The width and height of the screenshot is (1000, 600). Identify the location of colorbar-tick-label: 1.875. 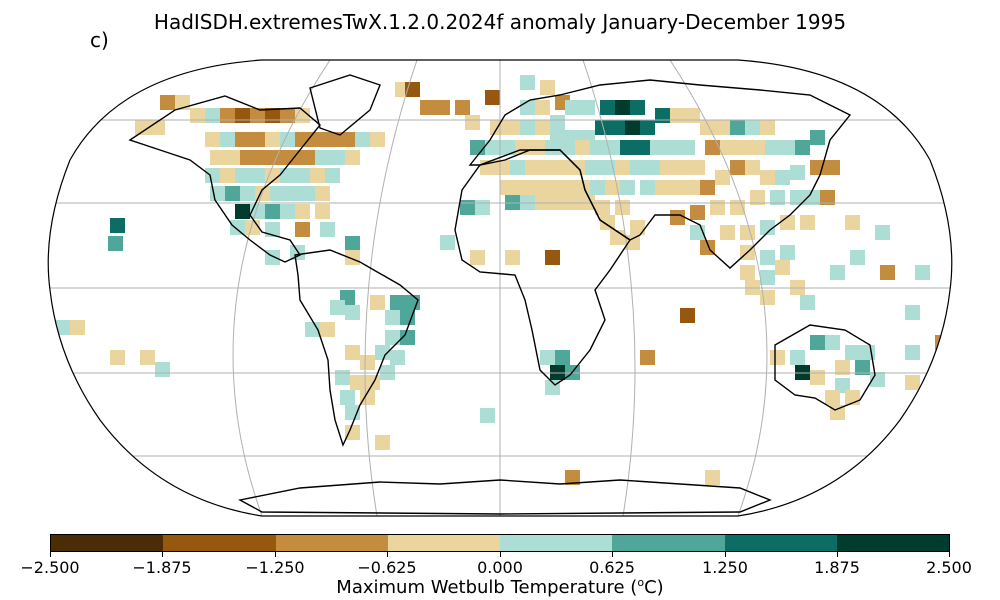
(837, 567).